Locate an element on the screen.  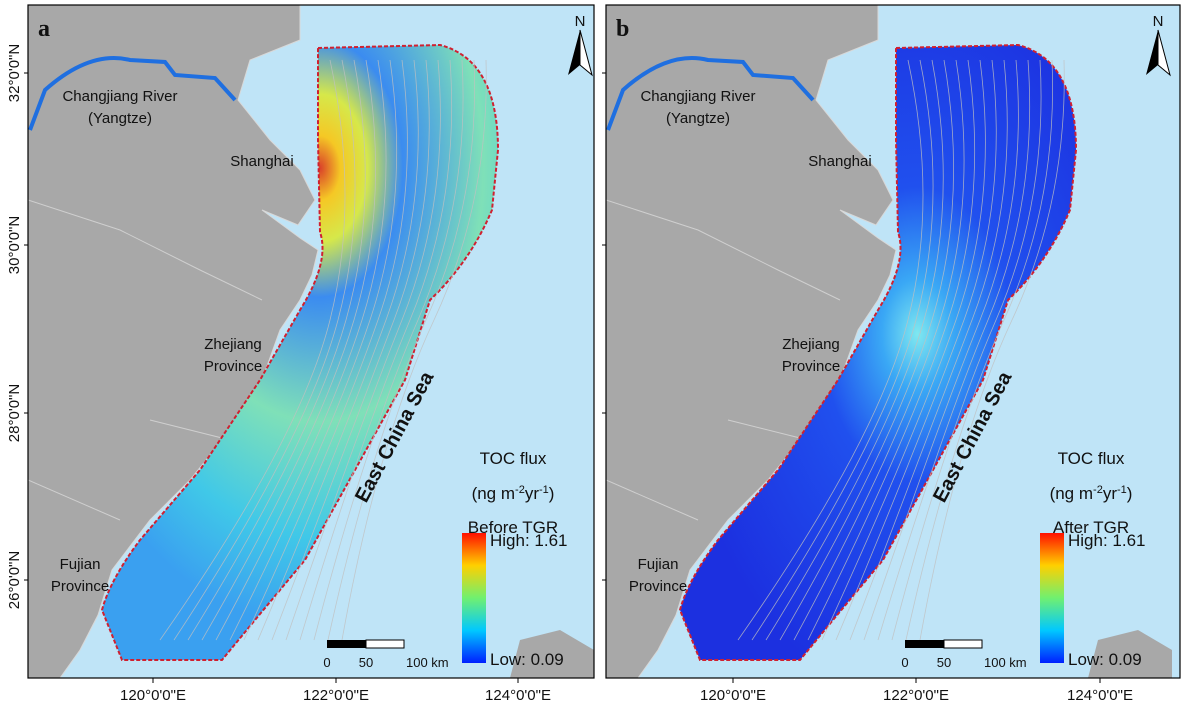
river is located at coordinates (710, 93).